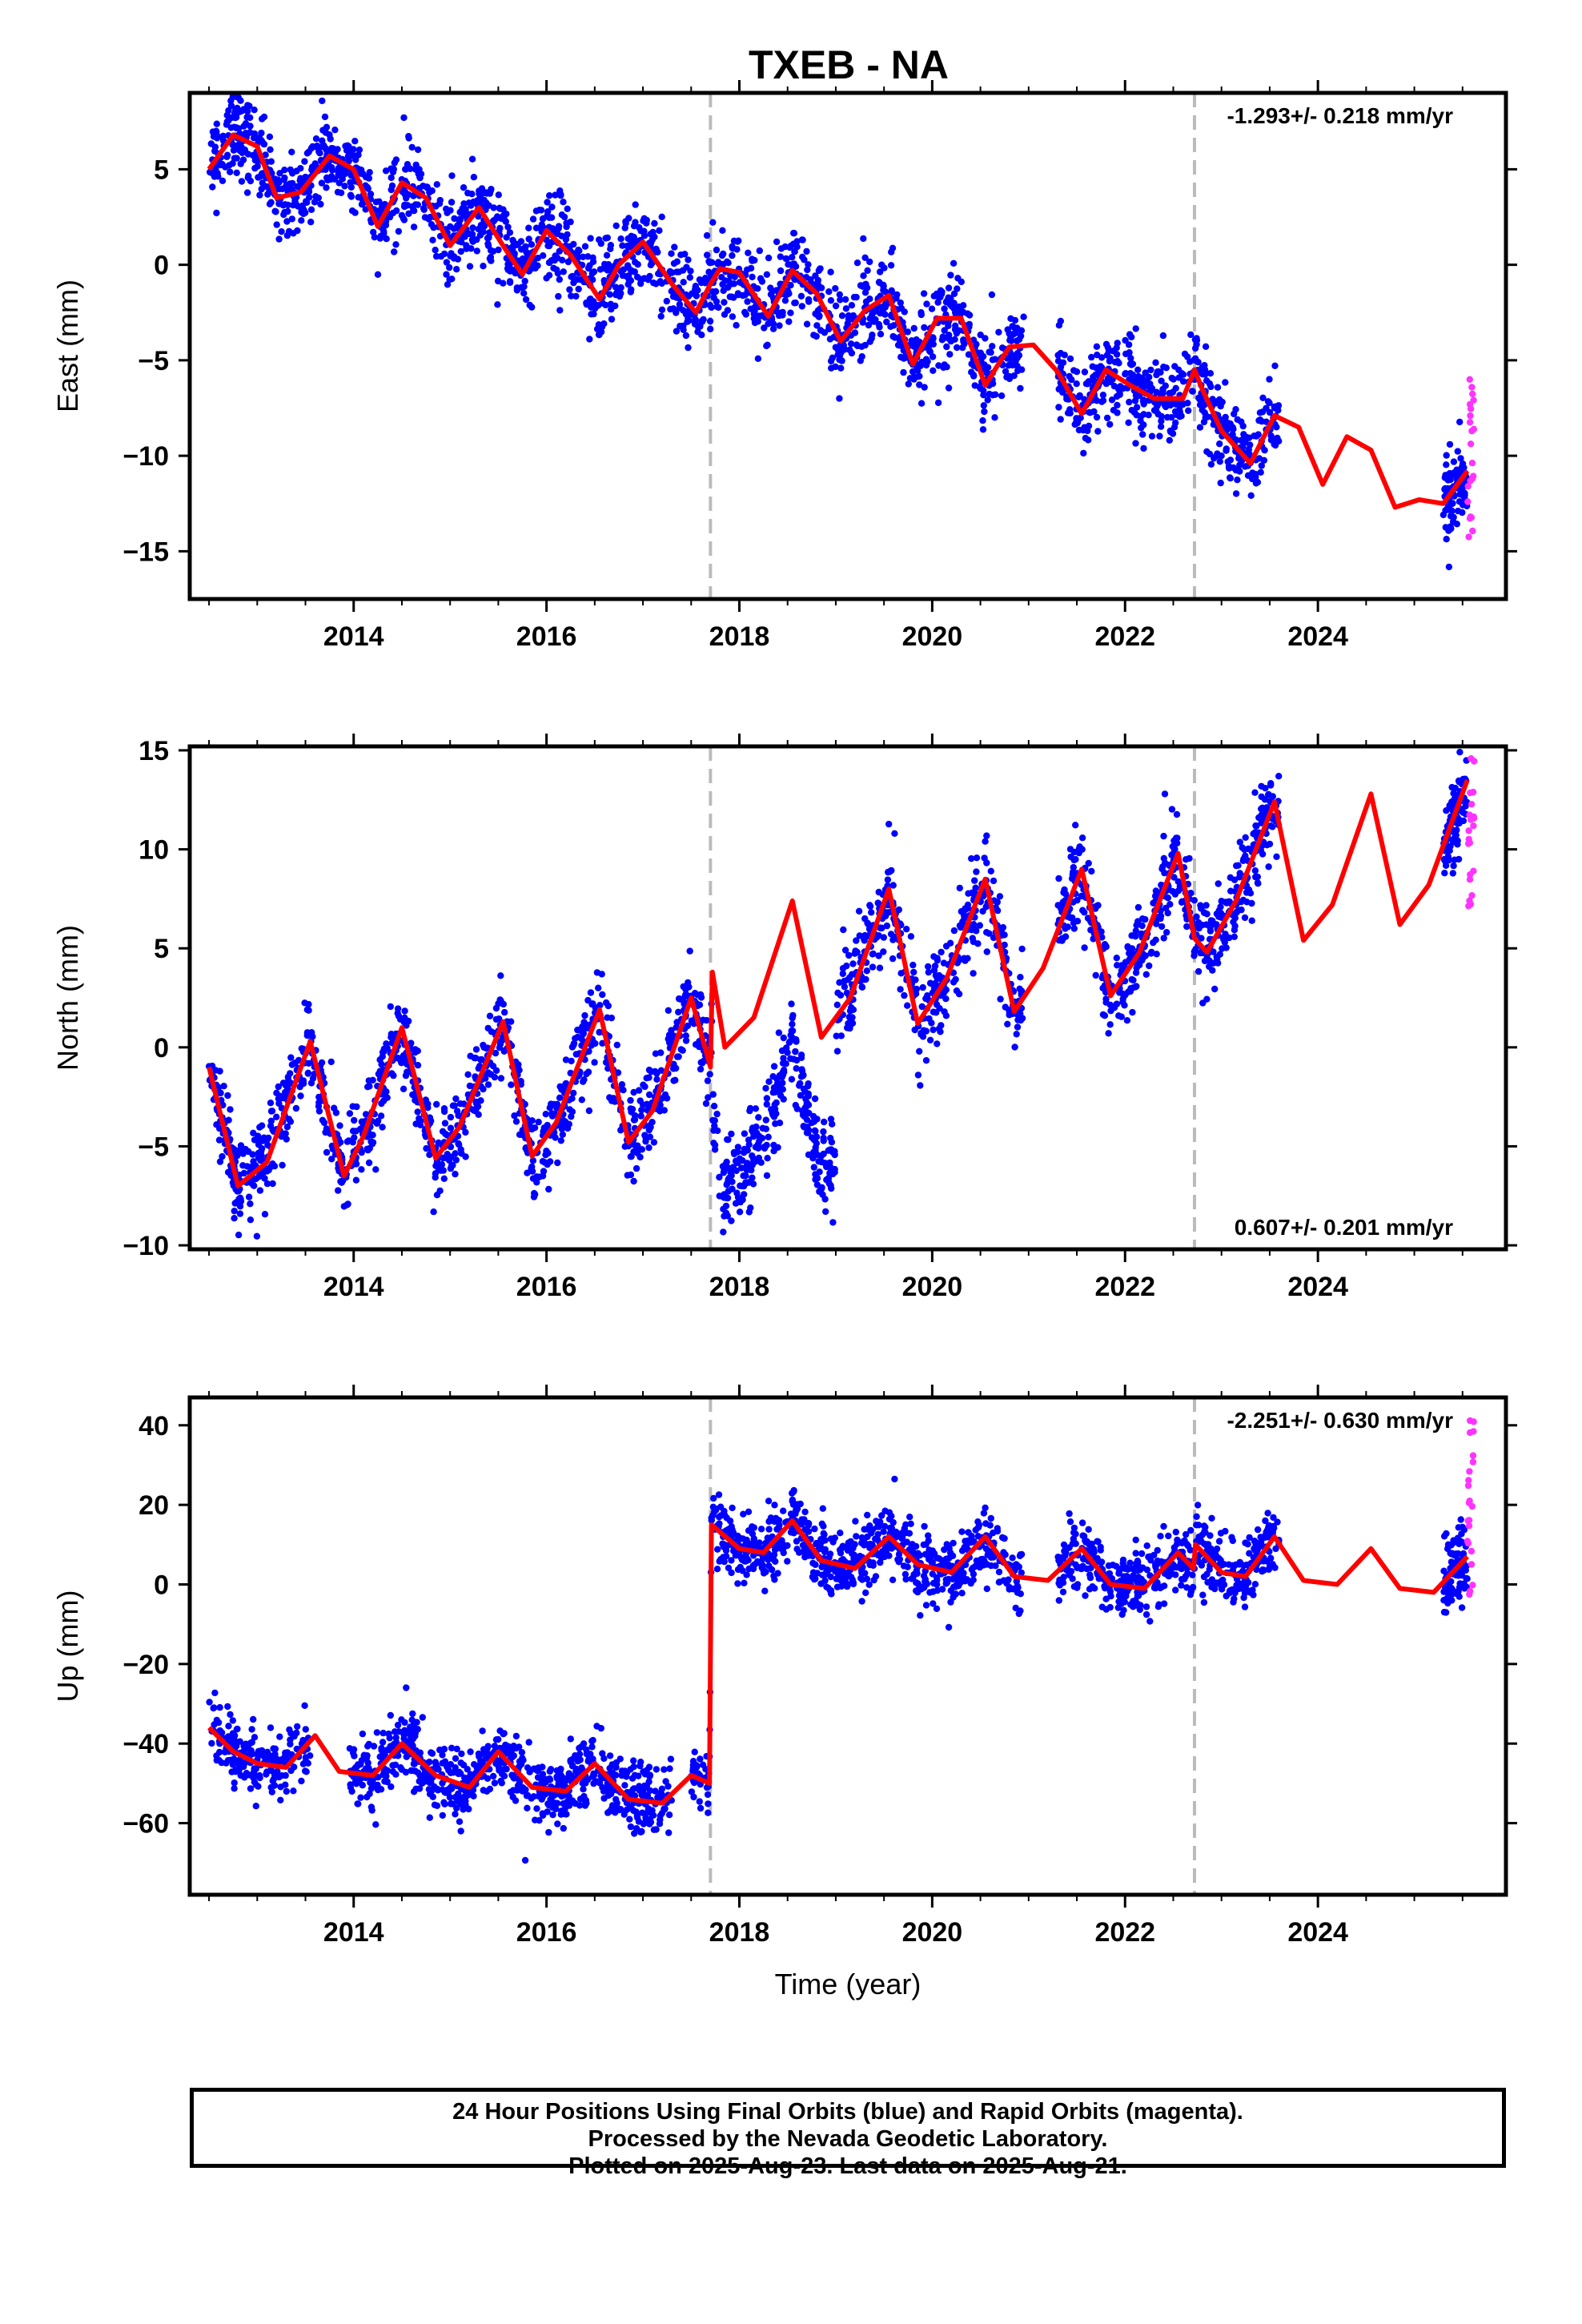 The width and height of the screenshot is (1582, 2324). Describe the element at coordinates (145, 552) in the screenshot. I see `y-tick-label: −15` at that location.